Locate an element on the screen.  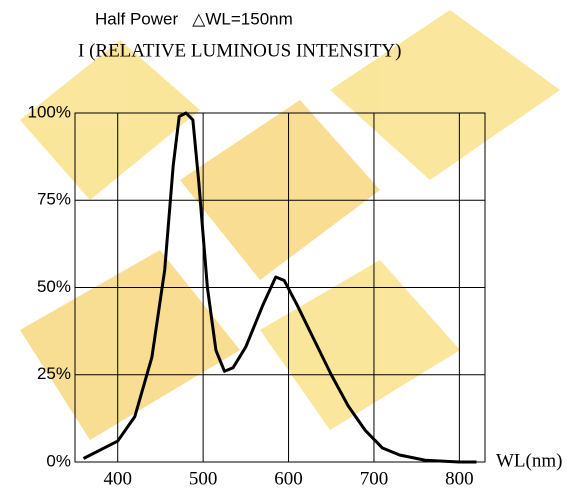
x-tick-label: 400 is located at coordinates (117, 478).